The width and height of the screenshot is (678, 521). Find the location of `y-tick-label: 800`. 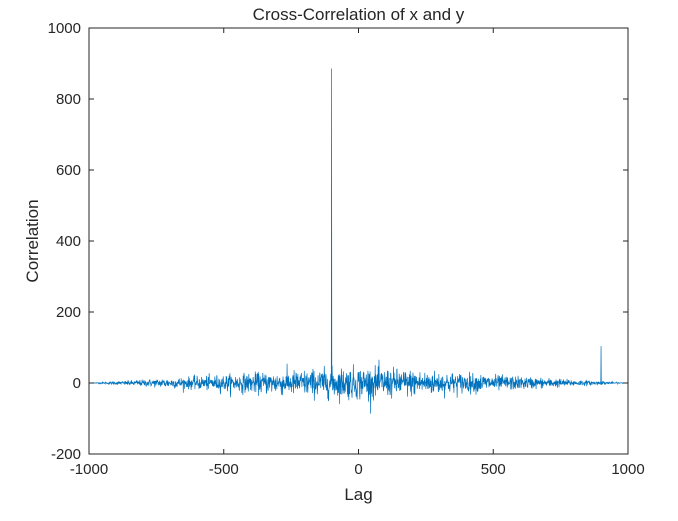

y-tick-label: 800 is located at coordinates (68, 99).